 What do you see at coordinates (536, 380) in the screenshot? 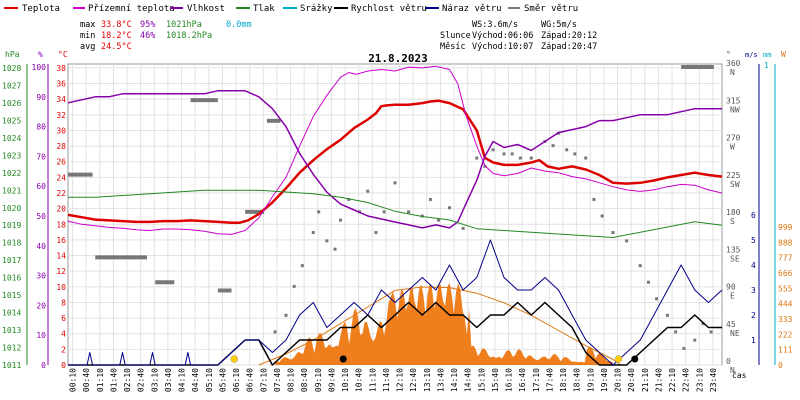
I see `x-tick-label: 17:10` at bounding box center [536, 380].